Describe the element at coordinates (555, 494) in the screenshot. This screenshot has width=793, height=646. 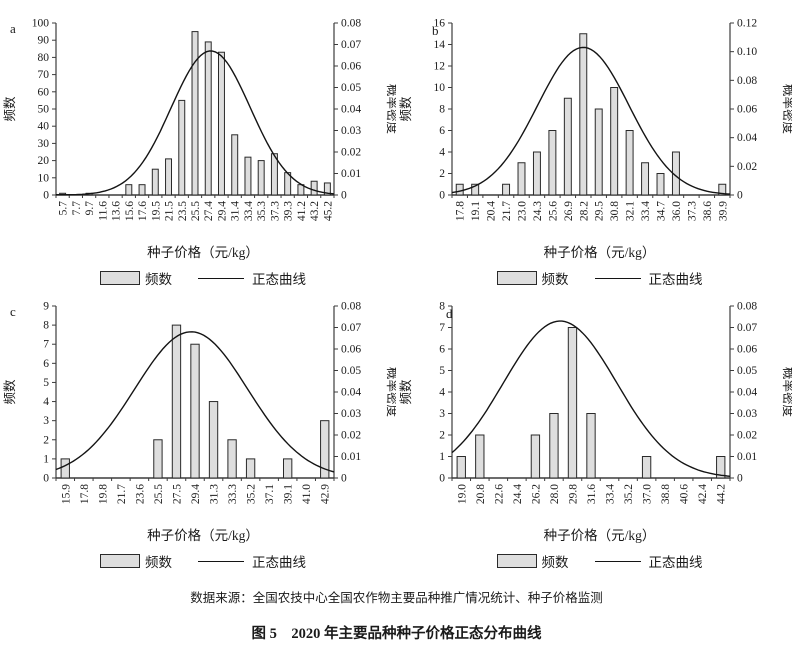
I see `svg-text: 28.0` at that location.